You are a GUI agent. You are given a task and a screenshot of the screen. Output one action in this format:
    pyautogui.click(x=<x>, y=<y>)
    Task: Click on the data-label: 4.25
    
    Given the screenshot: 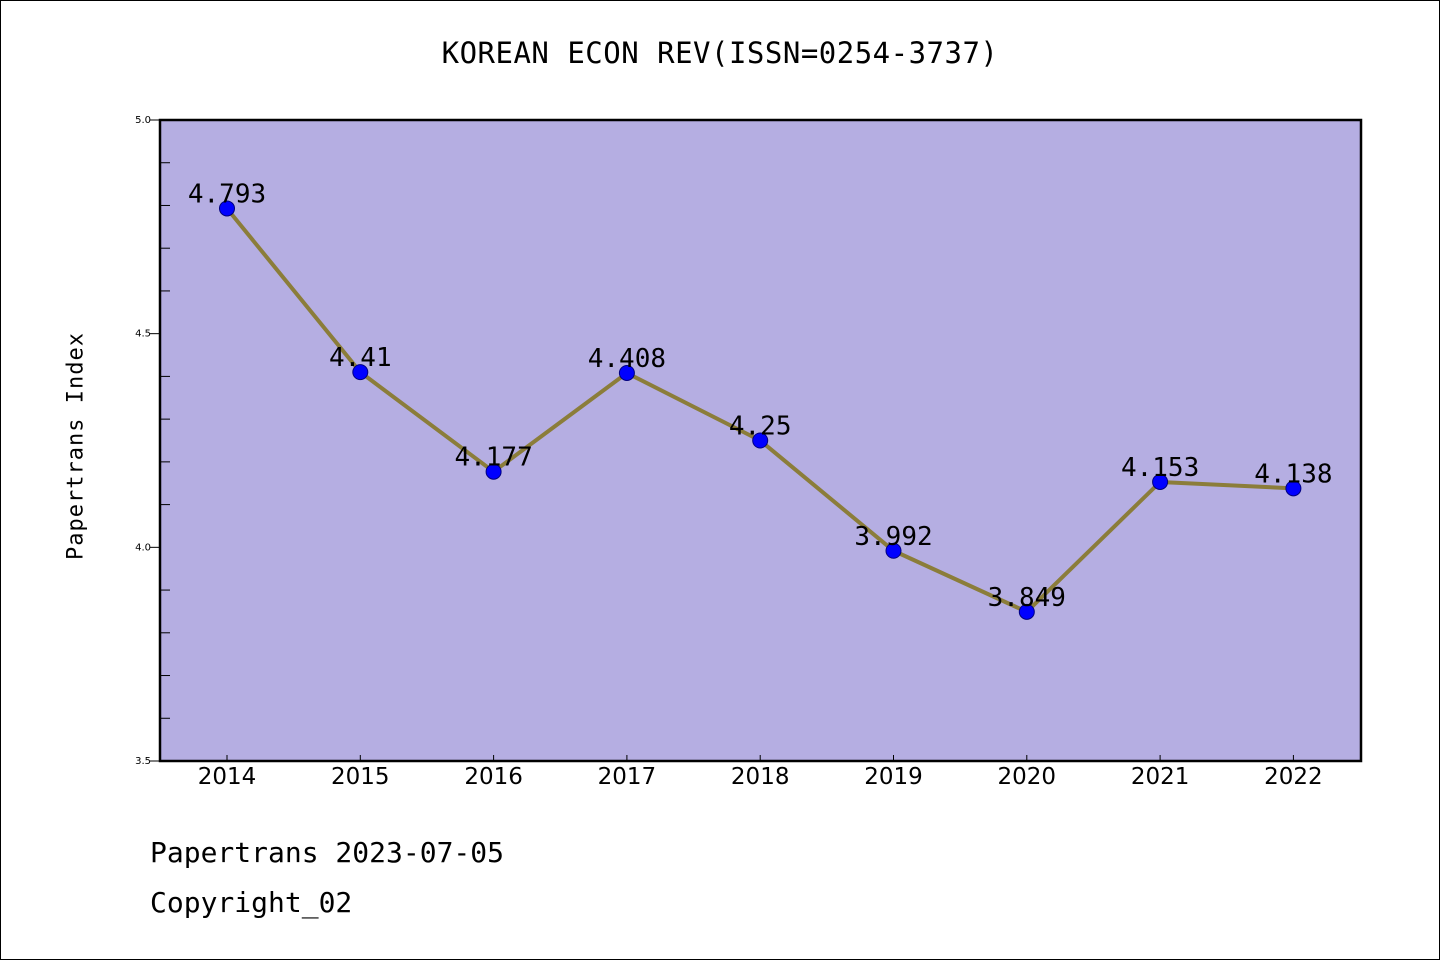 What is the action you would take?
    pyautogui.click(x=760, y=427)
    